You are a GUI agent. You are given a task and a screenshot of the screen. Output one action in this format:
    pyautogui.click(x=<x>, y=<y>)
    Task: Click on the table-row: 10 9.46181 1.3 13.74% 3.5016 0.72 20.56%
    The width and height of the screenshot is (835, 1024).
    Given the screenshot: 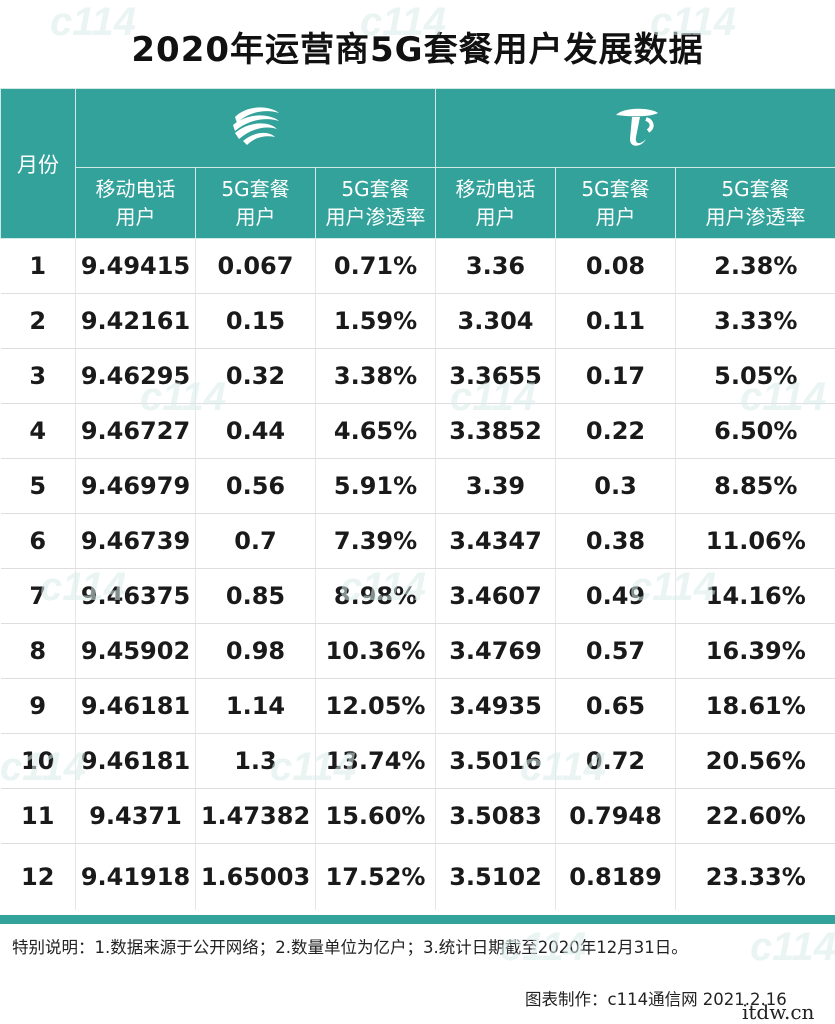 What is the action you would take?
    pyautogui.click(x=417, y=761)
    